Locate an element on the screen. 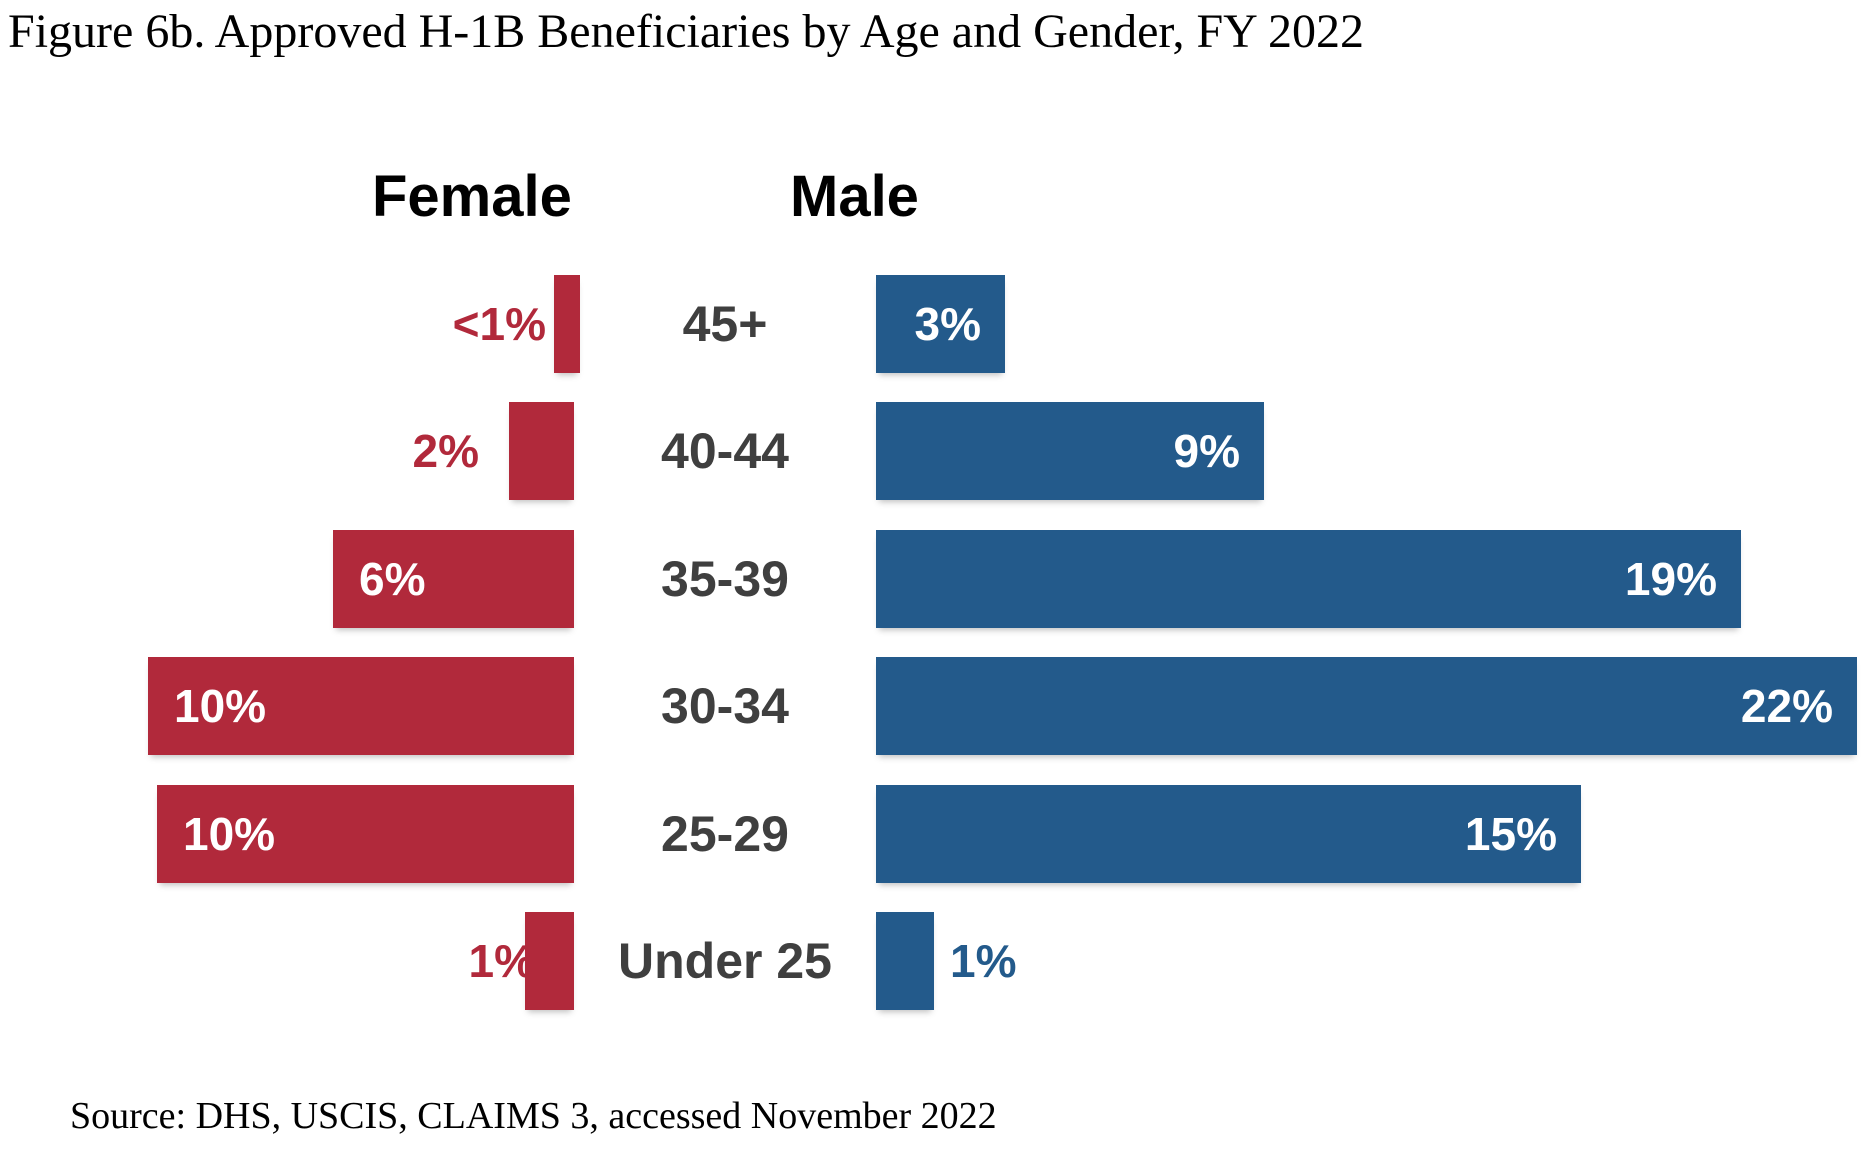 This screenshot has height=1156, width=1876. male-value-label: 19% is located at coordinates (1670, 579).